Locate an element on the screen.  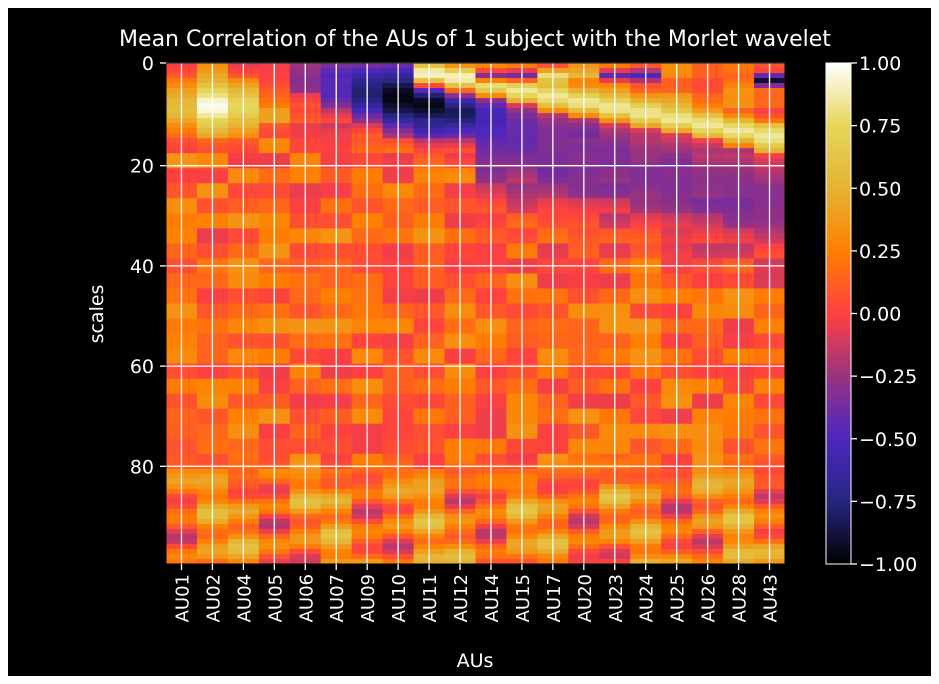
x-tick-label: AU17 is located at coordinates (554, 598).